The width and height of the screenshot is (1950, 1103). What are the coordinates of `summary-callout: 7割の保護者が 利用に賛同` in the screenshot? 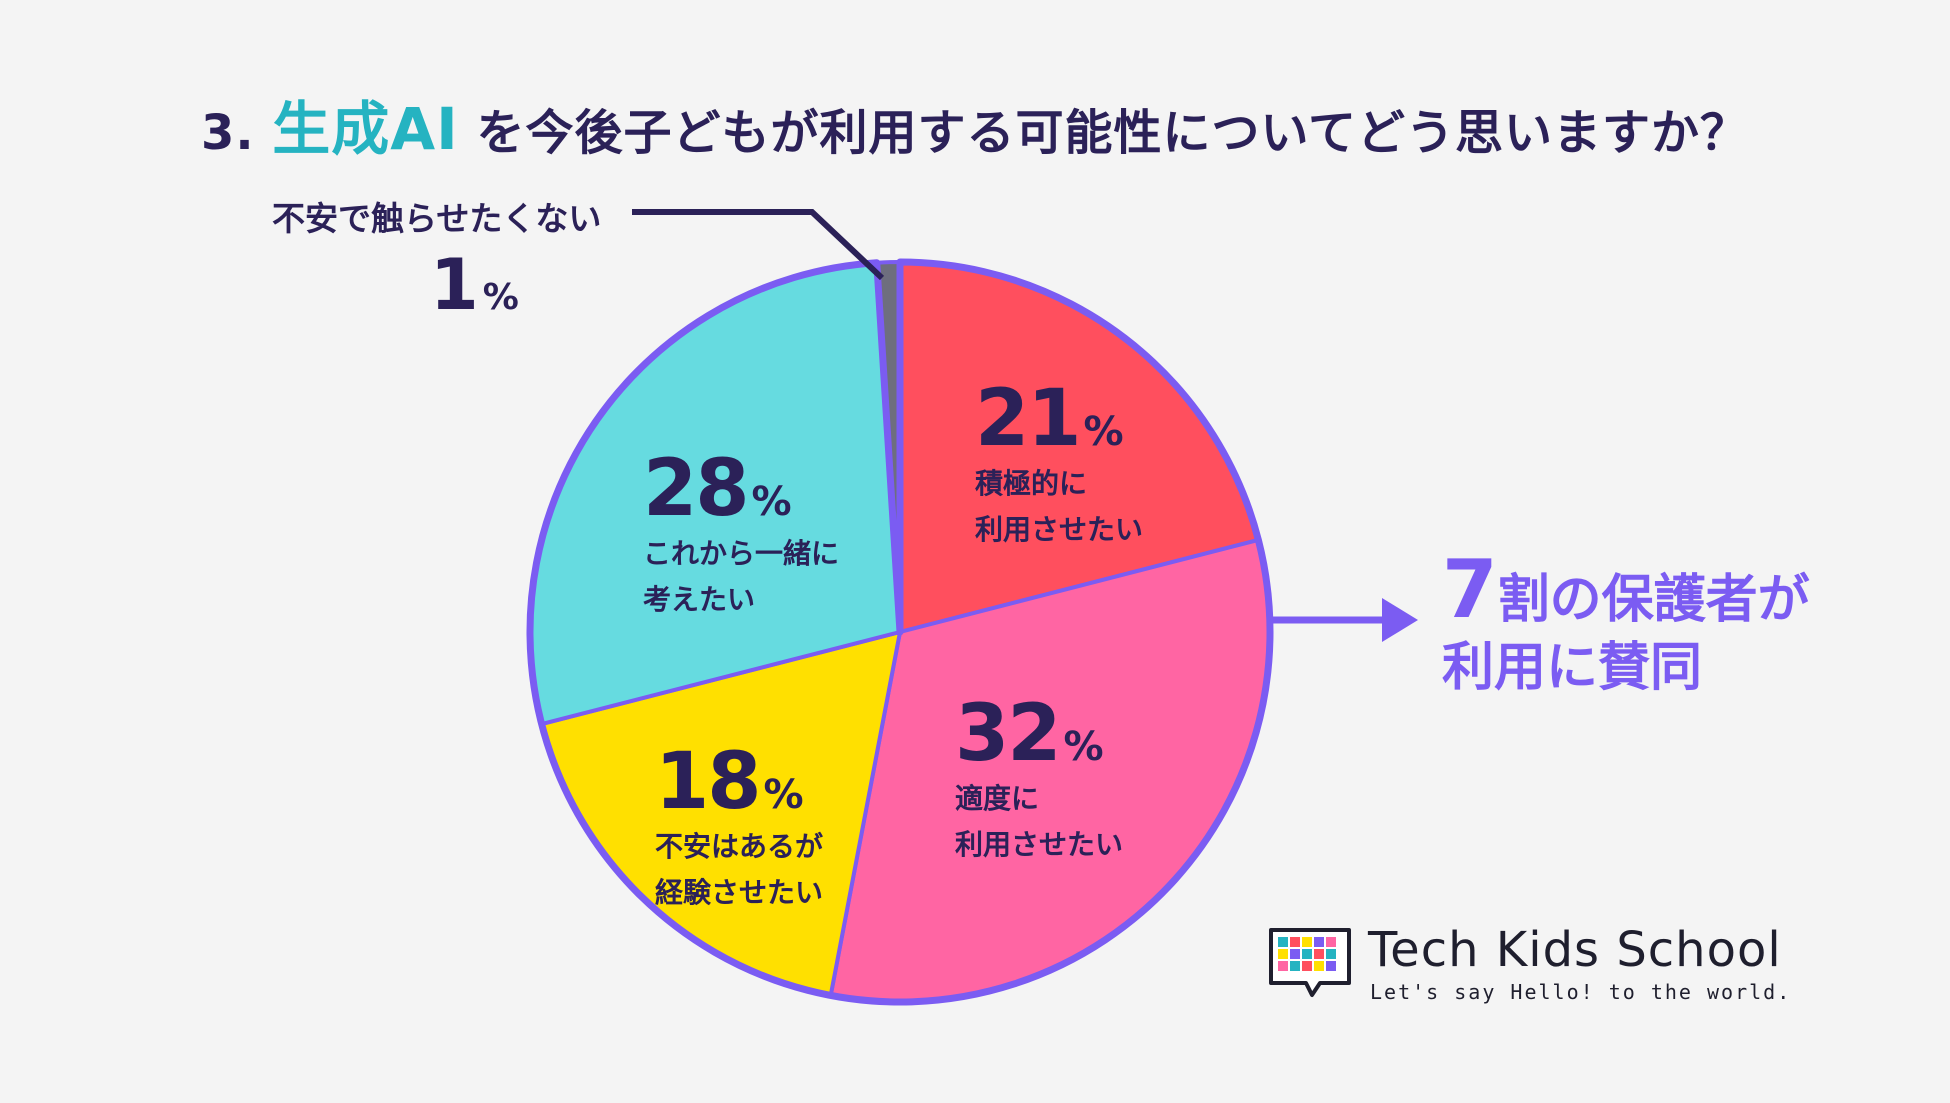 It's located at (1626, 624).